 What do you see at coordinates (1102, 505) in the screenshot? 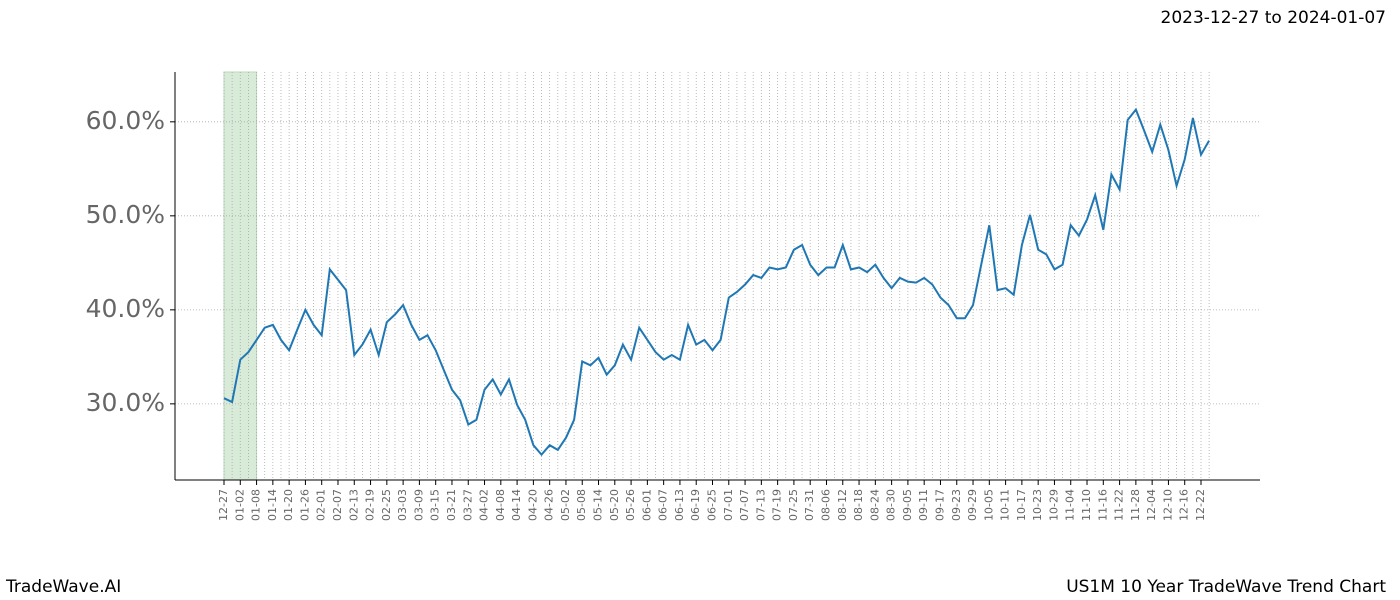
I see `x-tick-label: 11-16` at bounding box center [1102, 505].